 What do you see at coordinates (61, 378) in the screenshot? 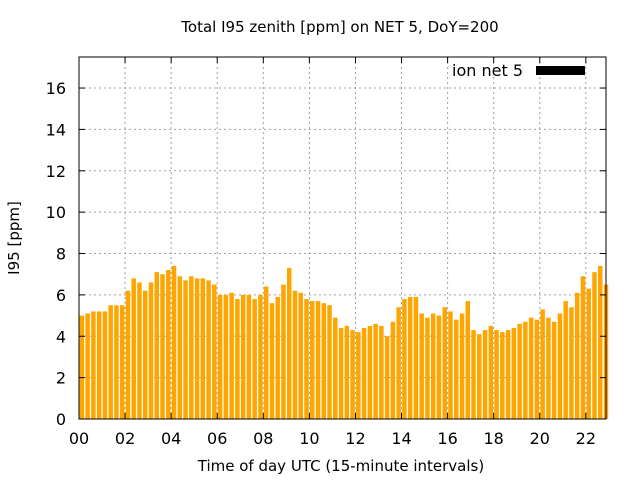
I see `y-tick-label: 2` at bounding box center [61, 378].